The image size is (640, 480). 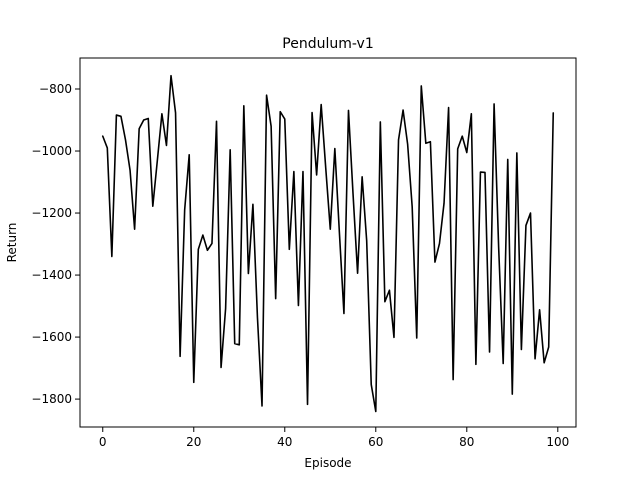 I want to click on x-tick-label: 40, so click(x=284, y=442).